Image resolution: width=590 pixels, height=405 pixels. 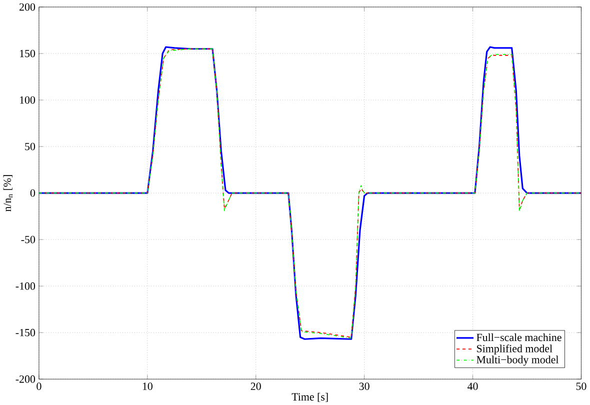 What do you see at coordinates (26, 332) in the screenshot?
I see `y-tick-label: -150` at bounding box center [26, 332].